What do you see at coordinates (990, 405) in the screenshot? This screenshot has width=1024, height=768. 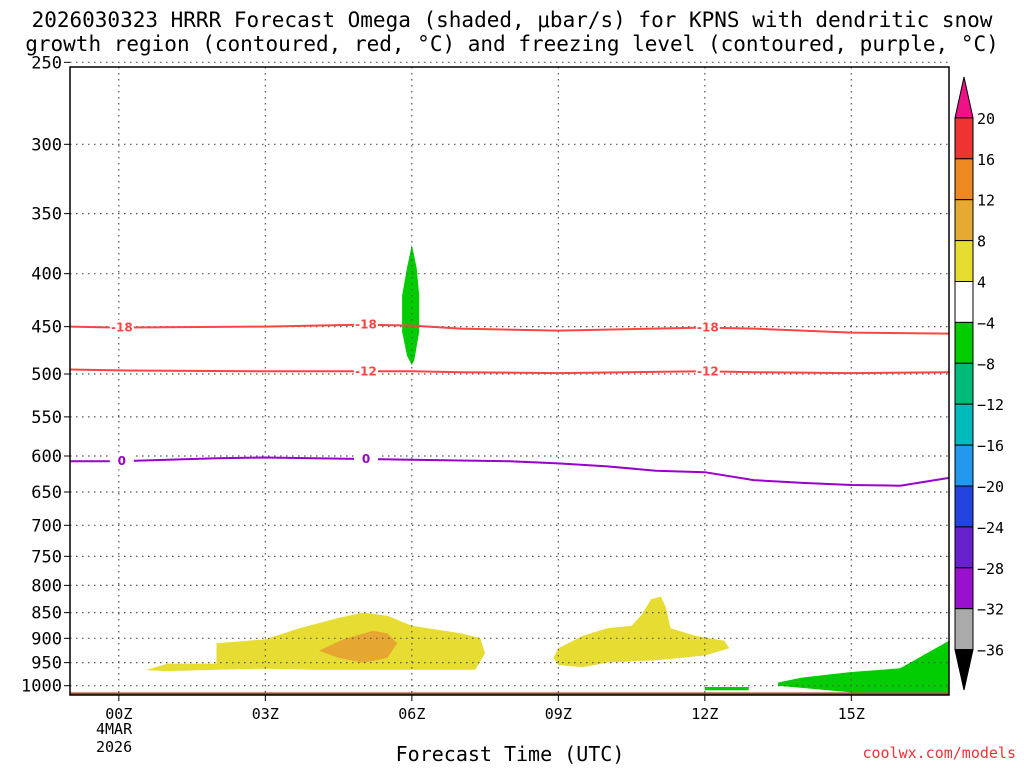 I see `colorbar-tick-label-7: −12` at bounding box center [990, 405].